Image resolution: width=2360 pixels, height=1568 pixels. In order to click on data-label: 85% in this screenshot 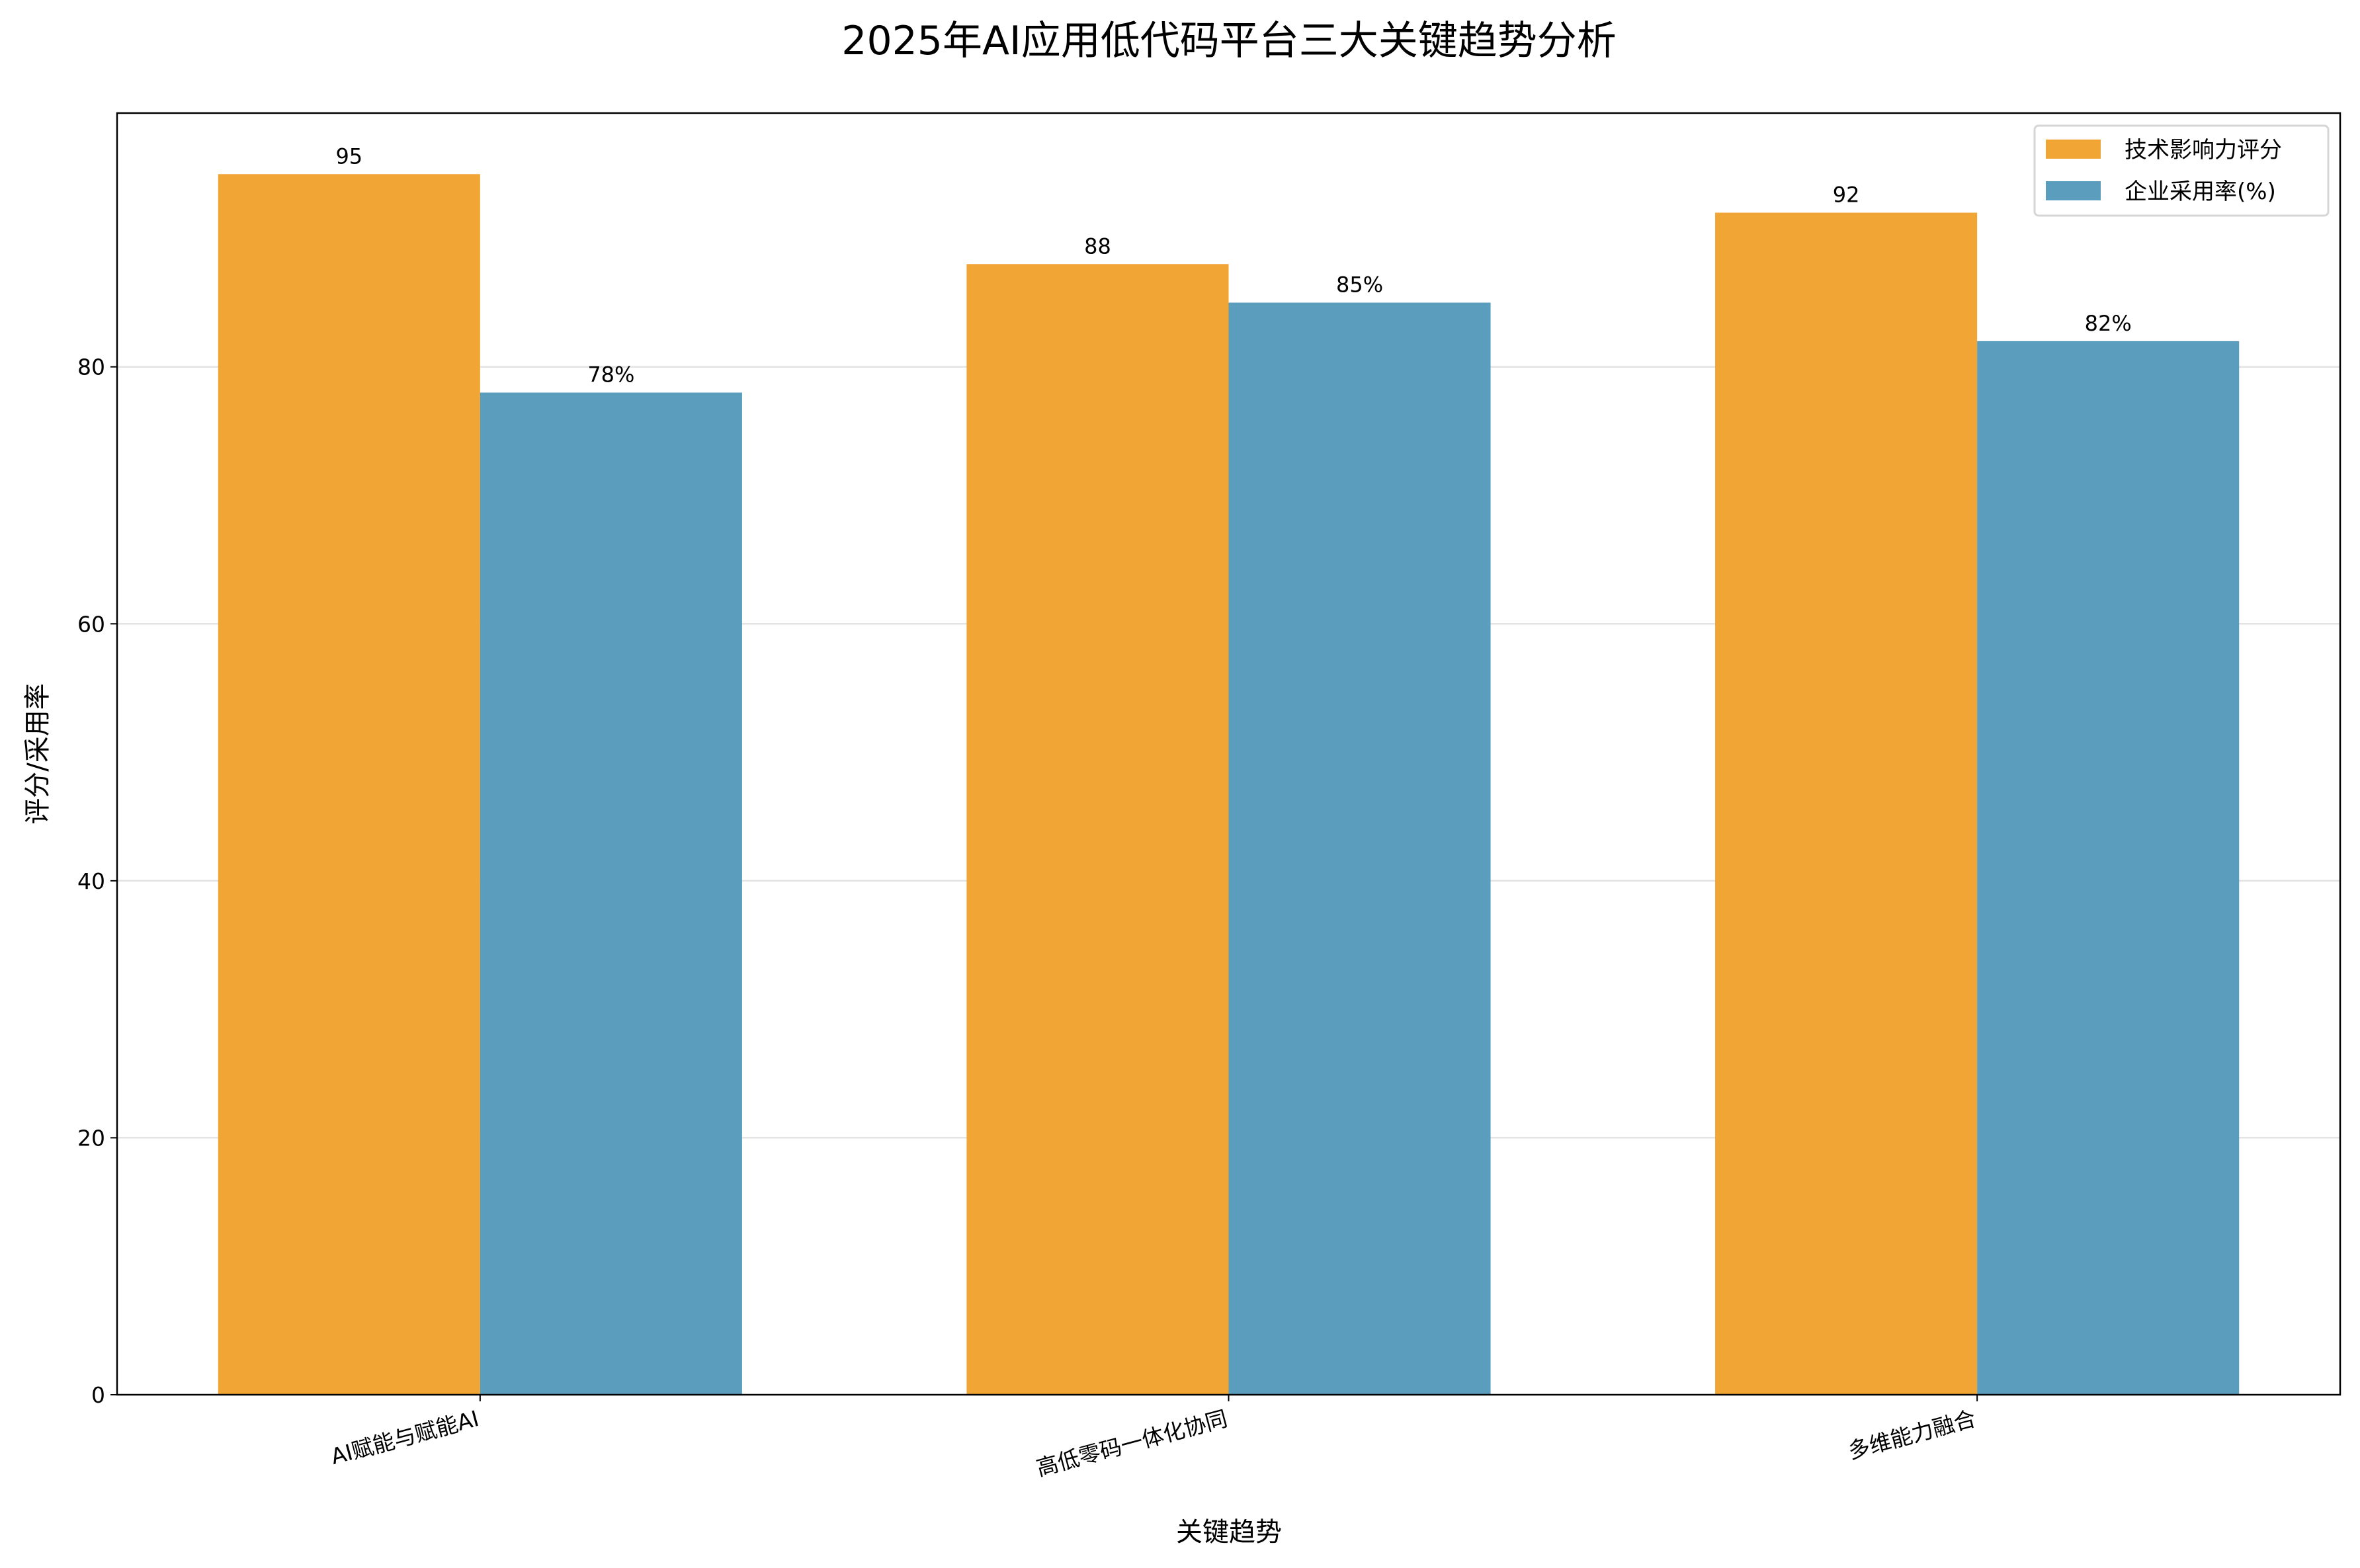, I will do `click(1359, 285)`.